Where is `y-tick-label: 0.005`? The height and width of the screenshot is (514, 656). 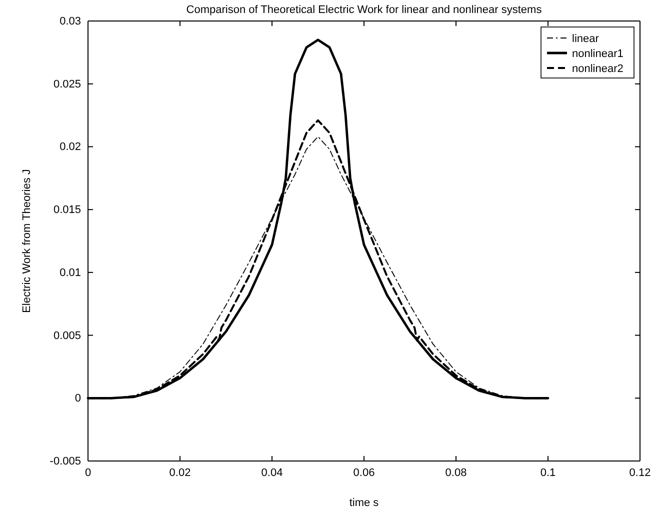 y-tick-label: 0.005 is located at coordinates (67, 336).